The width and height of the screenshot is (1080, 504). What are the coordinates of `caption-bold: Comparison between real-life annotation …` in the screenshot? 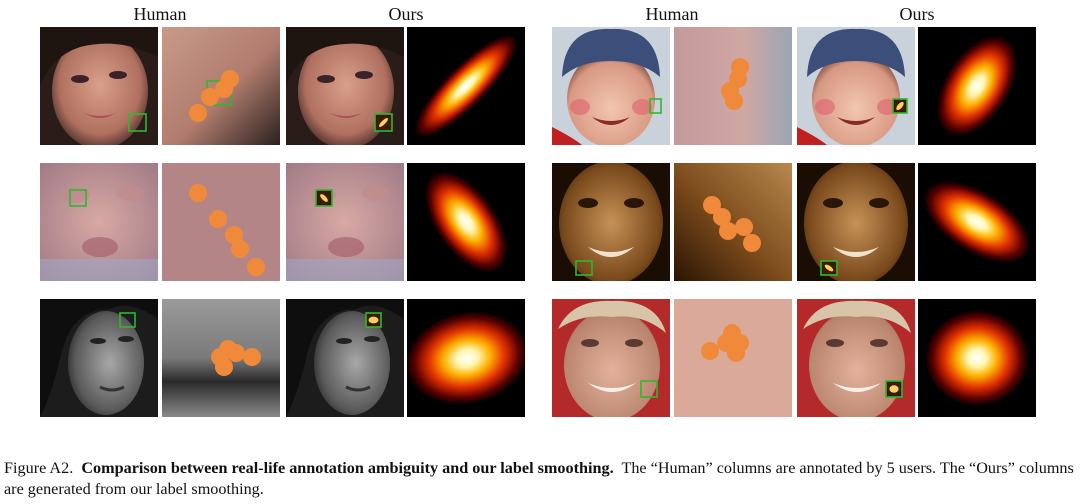 It's located at (347, 468).